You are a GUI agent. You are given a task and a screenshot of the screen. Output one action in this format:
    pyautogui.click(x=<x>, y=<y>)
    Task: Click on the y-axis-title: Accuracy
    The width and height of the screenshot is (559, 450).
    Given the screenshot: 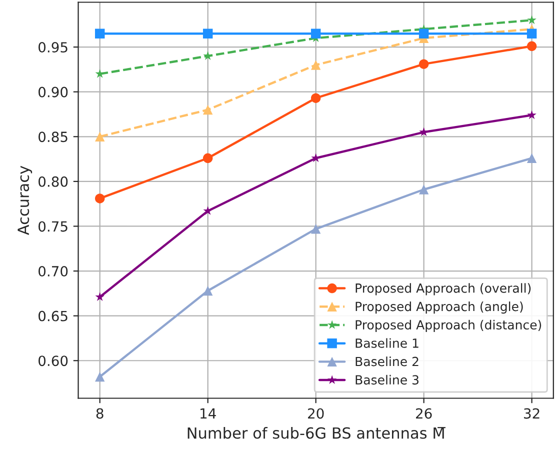 What is the action you would take?
    pyautogui.click(x=25, y=201)
    